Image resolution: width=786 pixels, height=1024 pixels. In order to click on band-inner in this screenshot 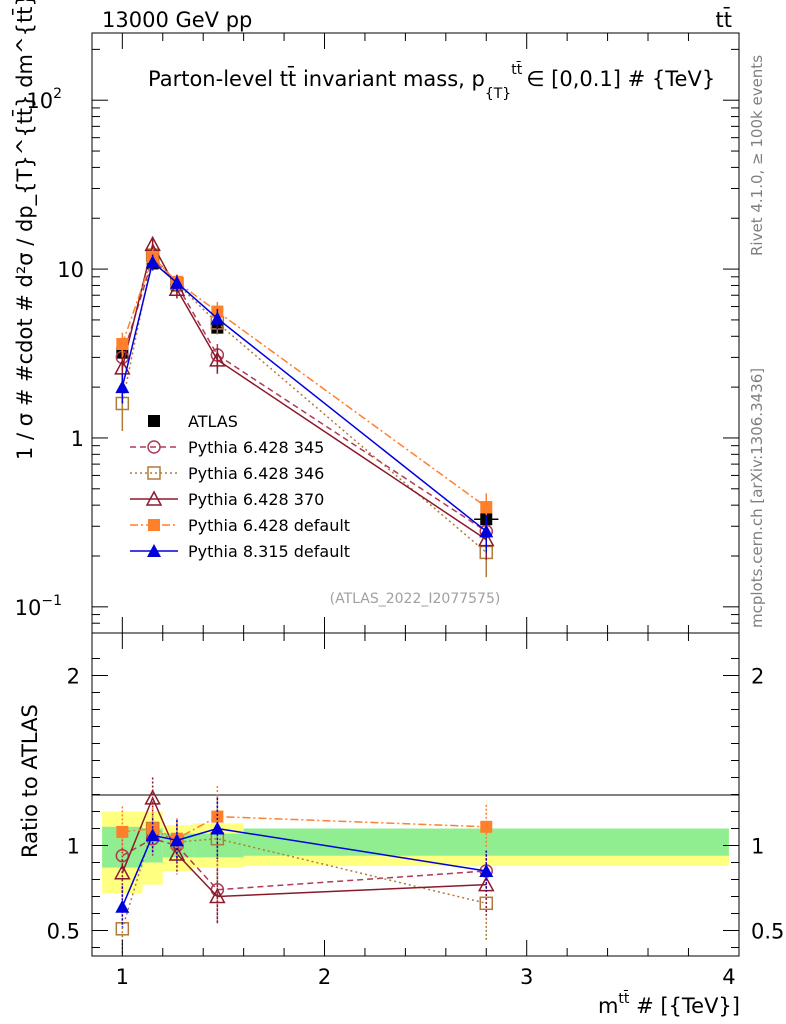, I will do `click(218, 845)`.